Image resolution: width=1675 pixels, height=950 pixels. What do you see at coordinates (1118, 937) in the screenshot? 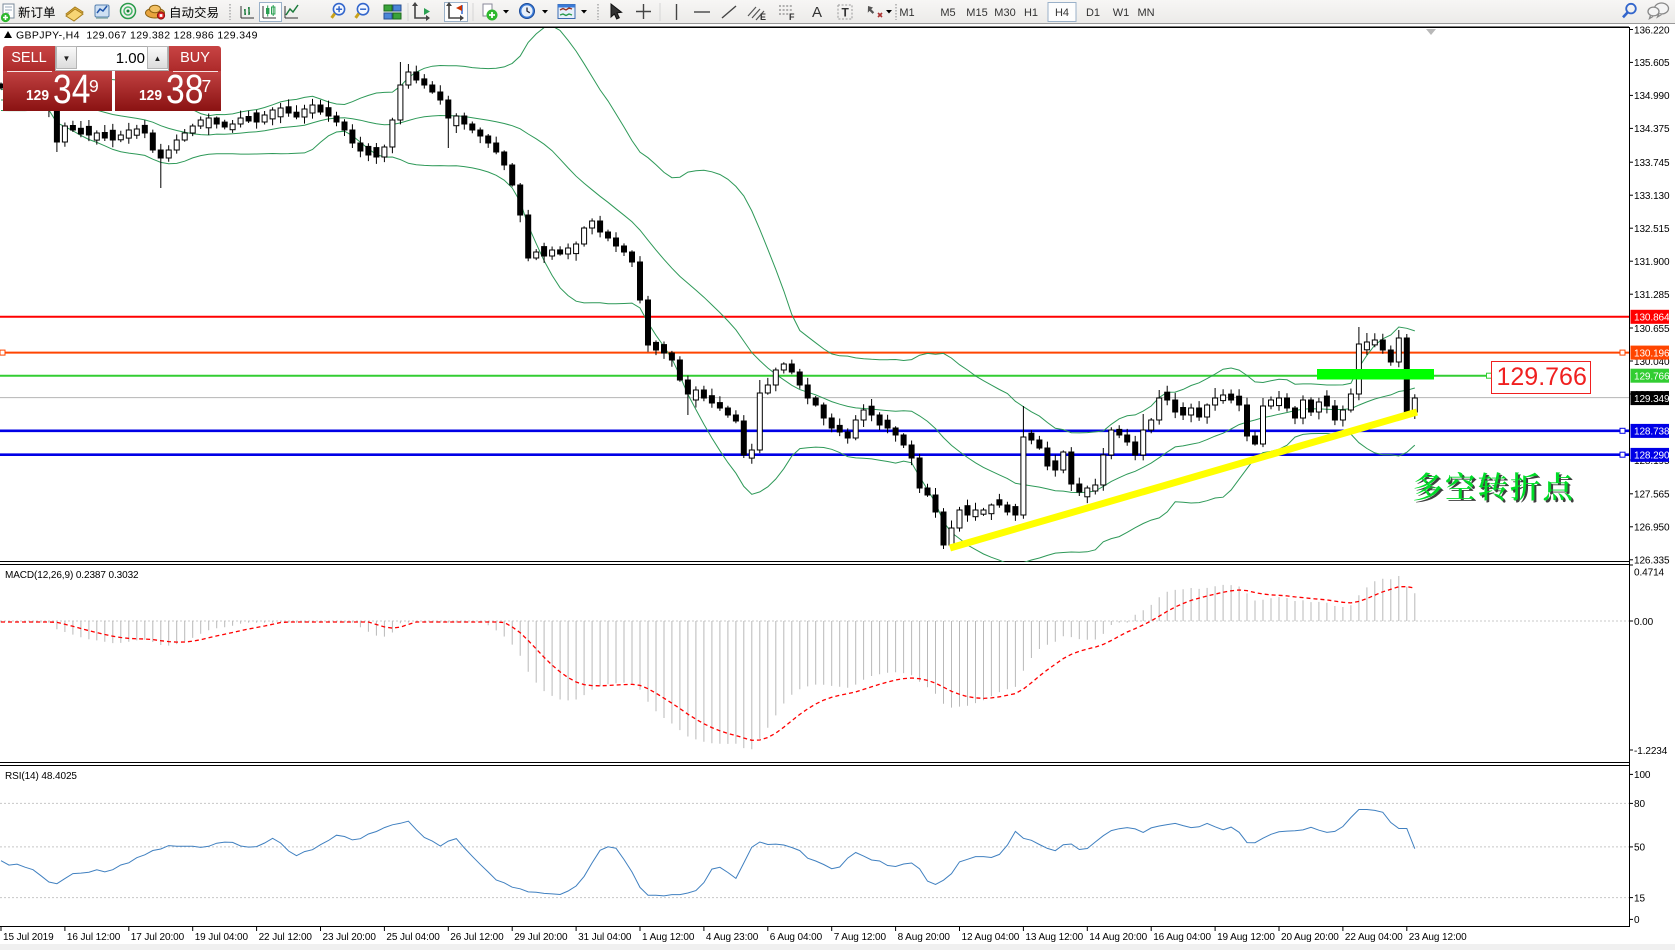
I see `svg-text: 14 Aug 20:00` at bounding box center [1118, 937].